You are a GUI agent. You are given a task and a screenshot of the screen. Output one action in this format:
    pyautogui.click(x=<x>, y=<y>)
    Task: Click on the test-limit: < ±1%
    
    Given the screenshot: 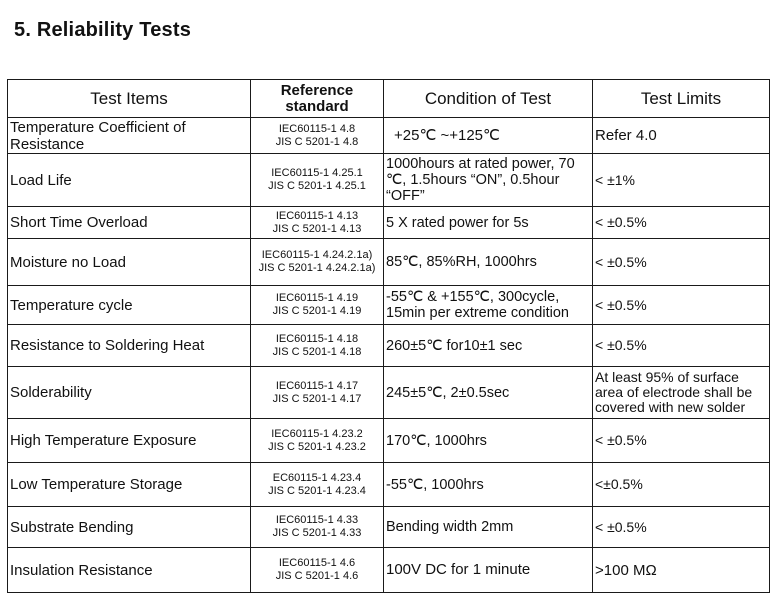 What is the action you would take?
    pyautogui.click(x=681, y=180)
    